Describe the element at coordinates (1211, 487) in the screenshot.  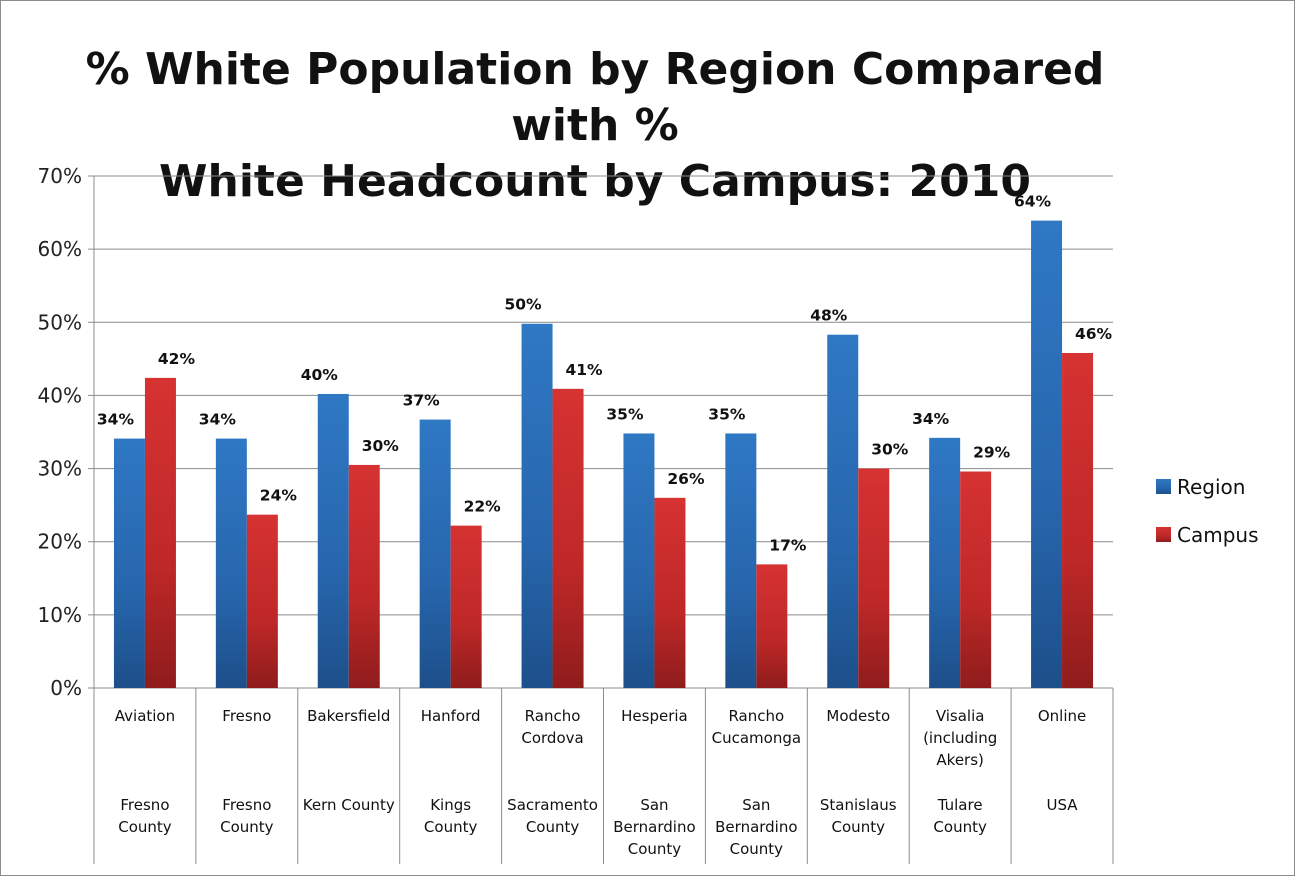
I see `legend-label-region: Region` at that location.